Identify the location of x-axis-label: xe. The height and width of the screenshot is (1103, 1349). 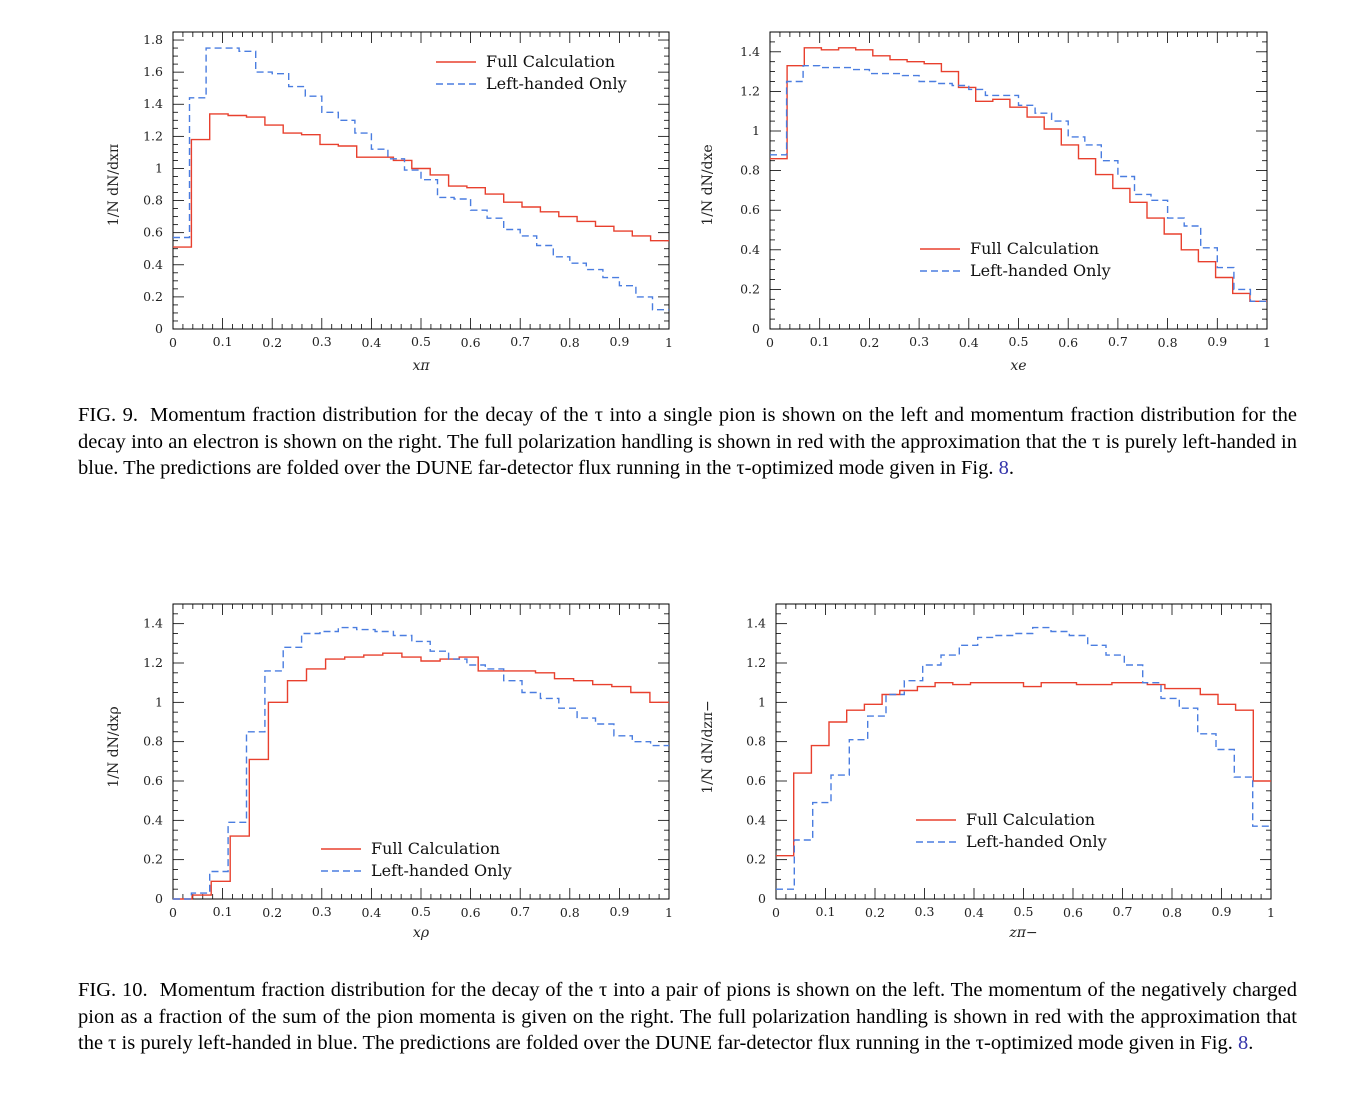
(1018, 366).